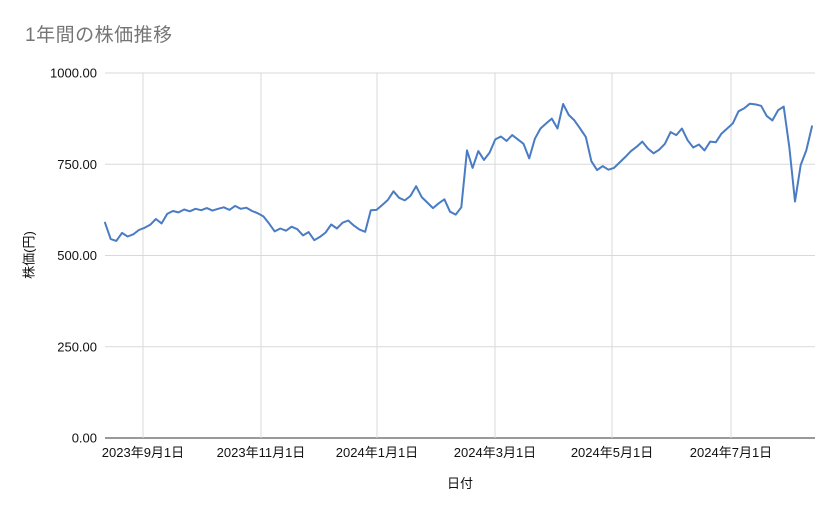 The width and height of the screenshot is (839, 519). I want to click on x-tick-label: 2024年7月1日, so click(731, 452).